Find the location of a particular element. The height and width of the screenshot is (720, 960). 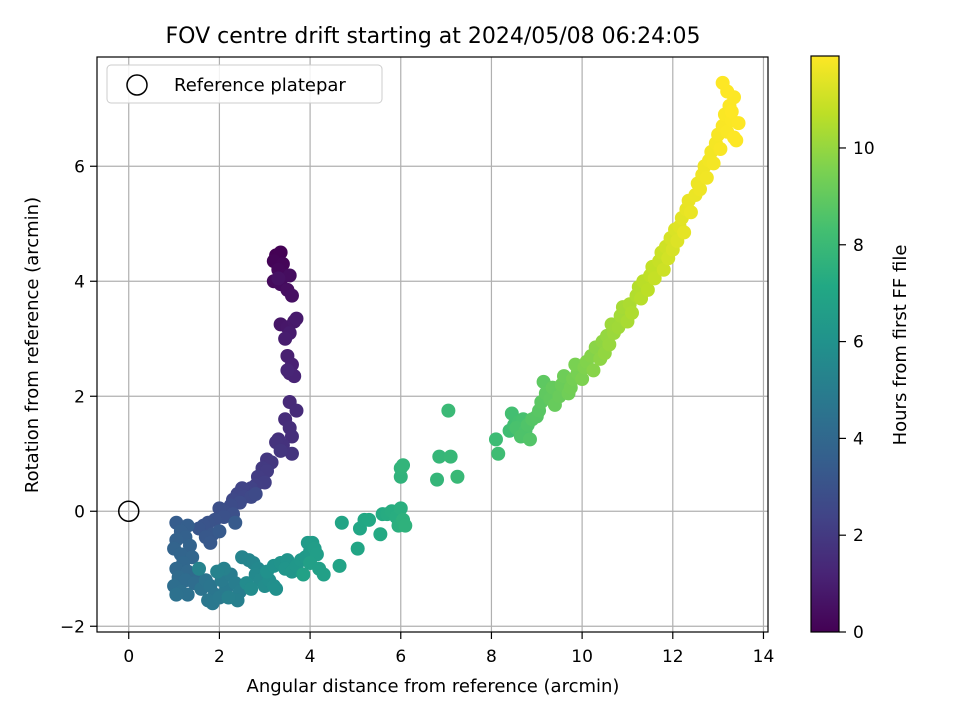

colorbar-ticks: 0 2 4 6 8 10 is located at coordinates (857, 391).